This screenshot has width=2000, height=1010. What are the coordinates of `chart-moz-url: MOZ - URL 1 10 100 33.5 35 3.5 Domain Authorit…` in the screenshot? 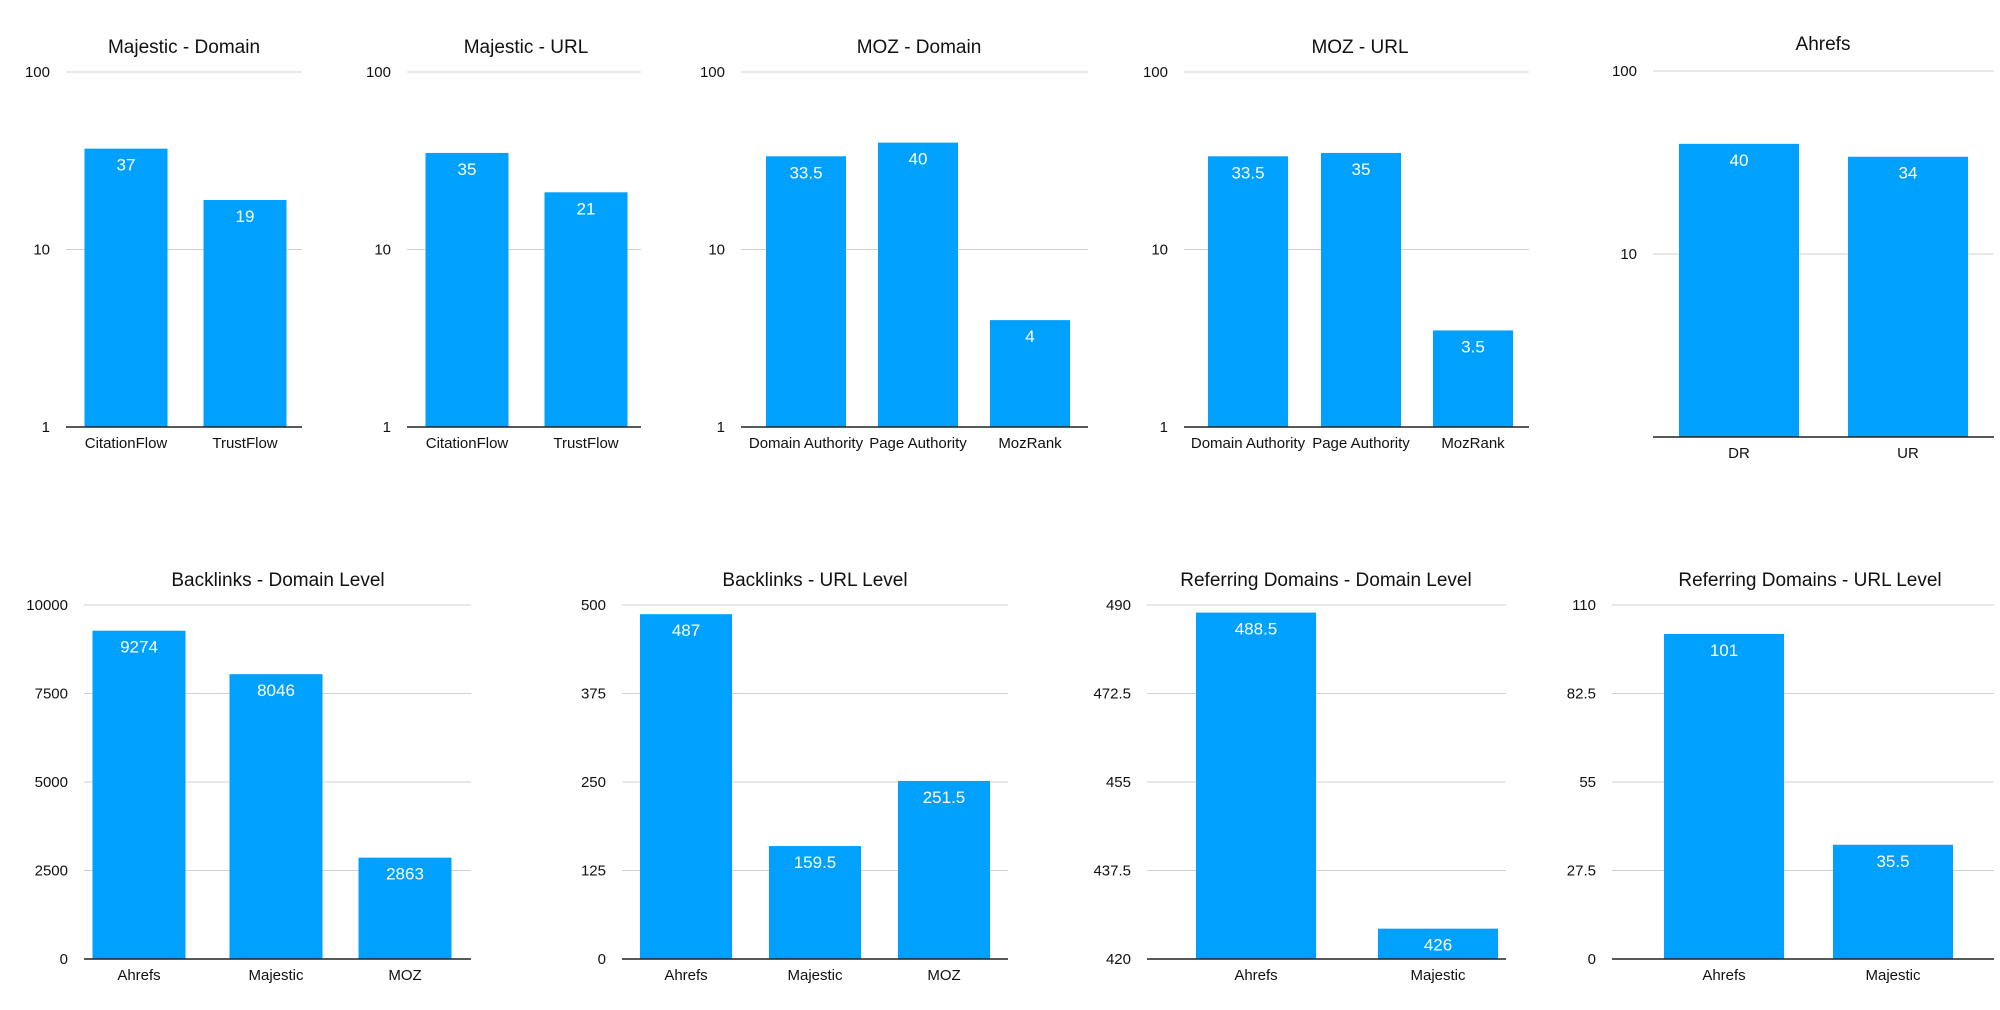 It's located at (1336, 244).